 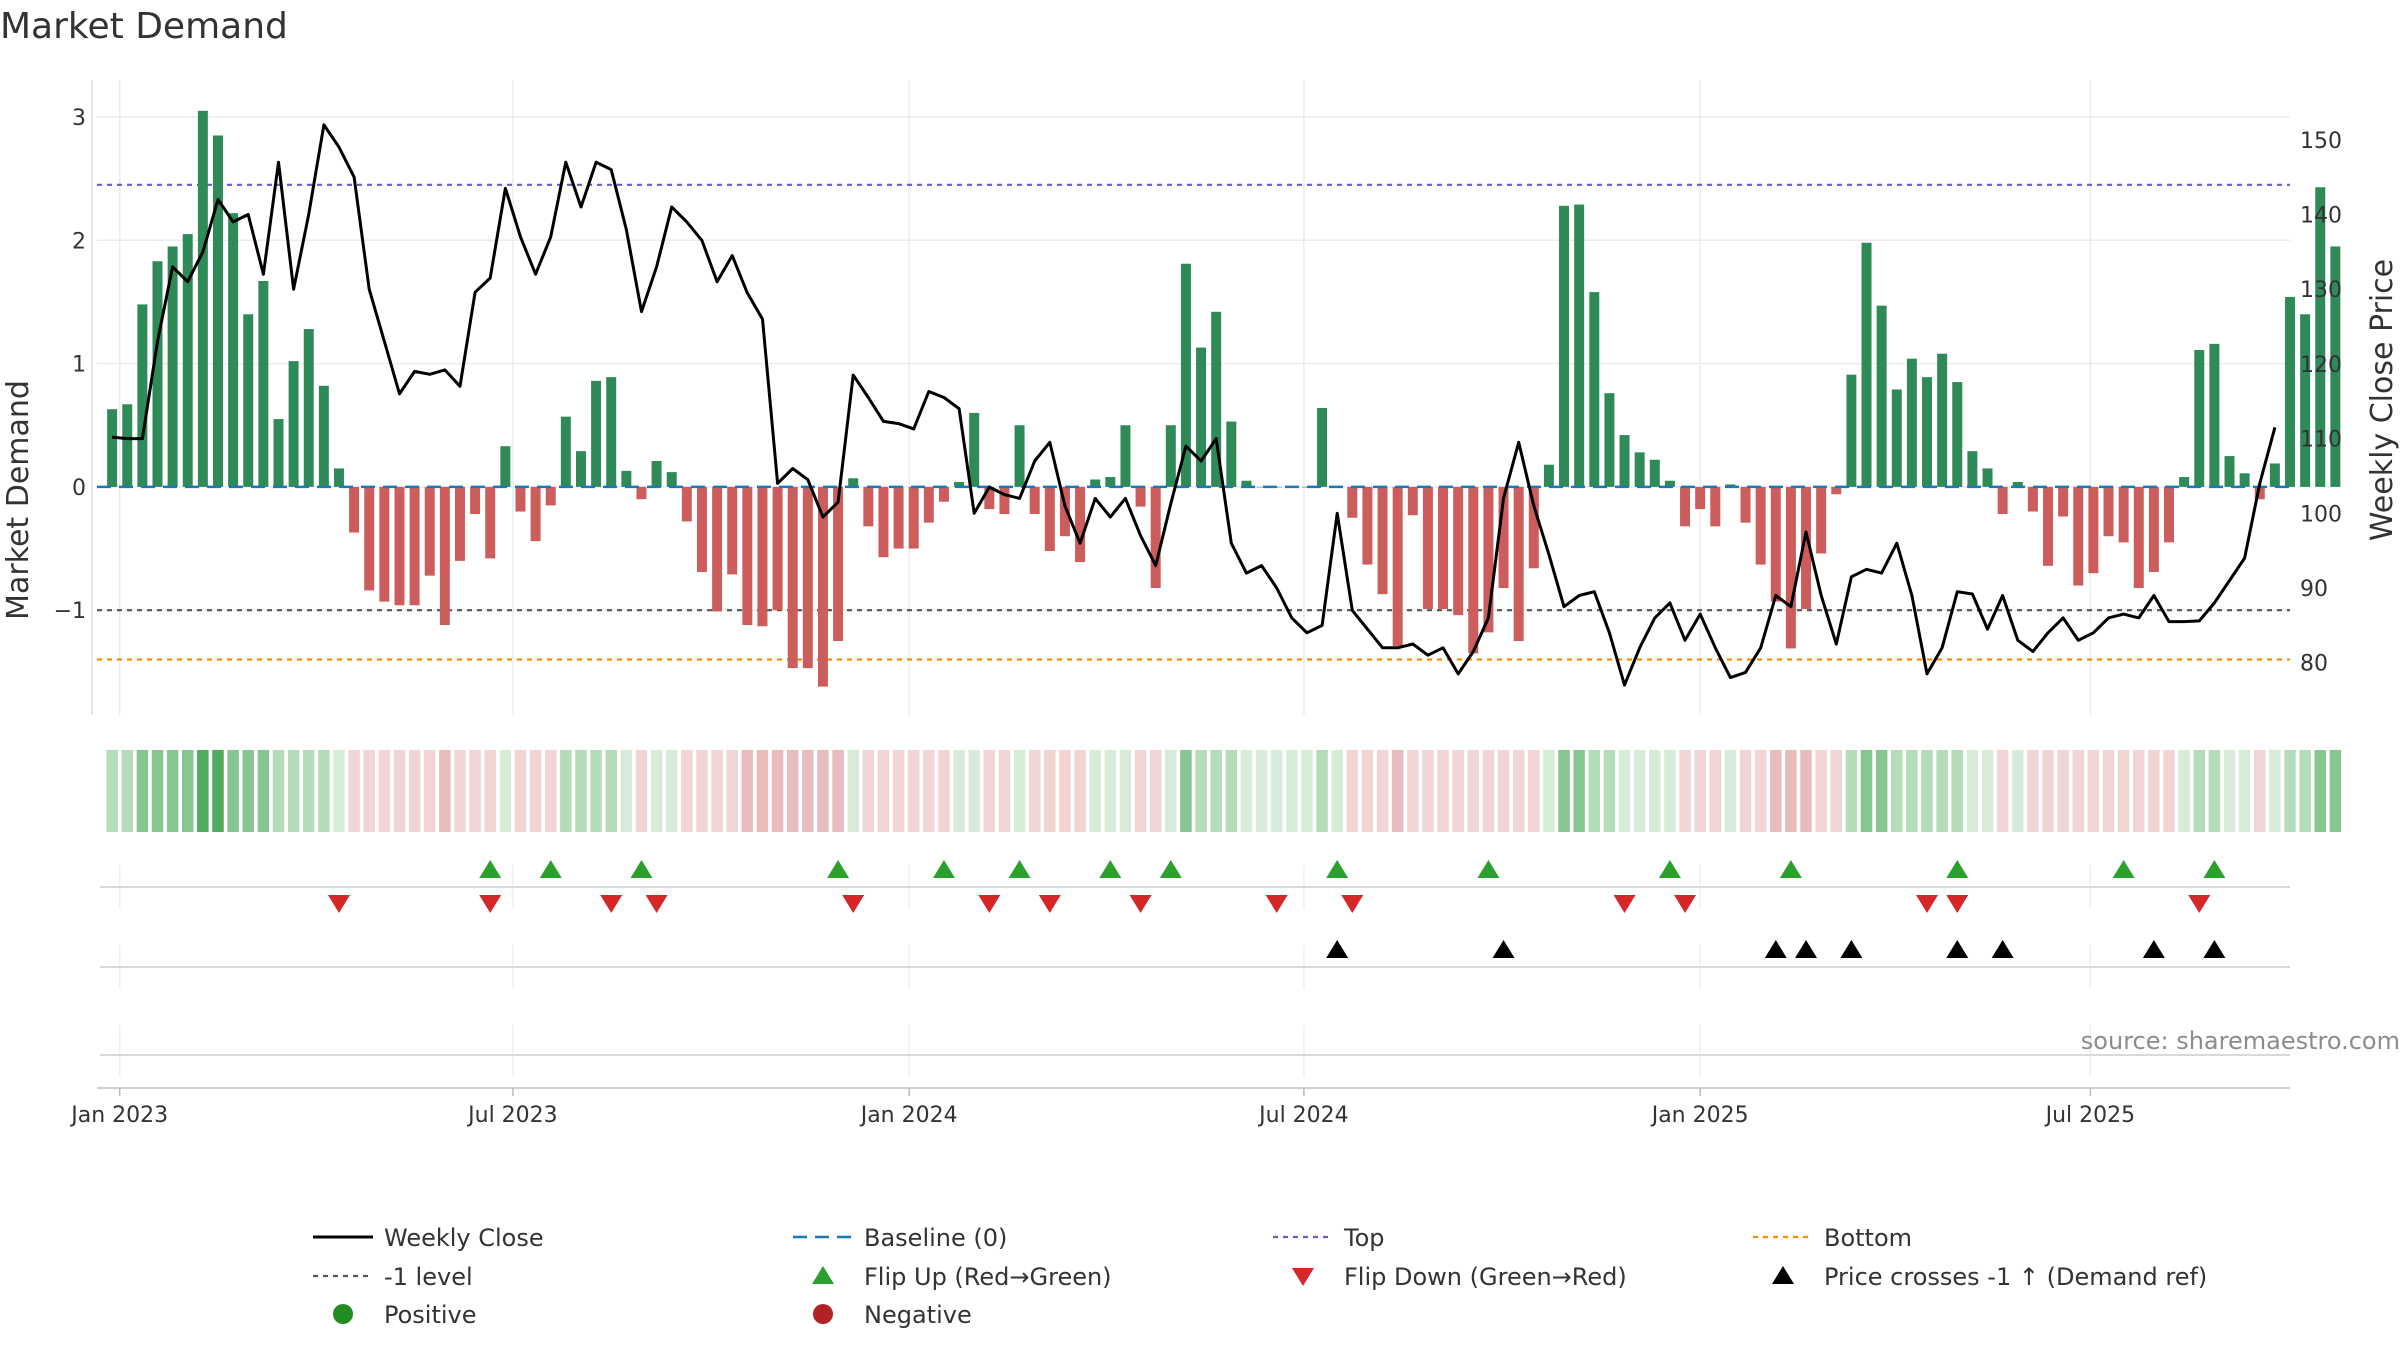 I want to click on x-tick-label: Jul 2024, so click(x=1303, y=1115).